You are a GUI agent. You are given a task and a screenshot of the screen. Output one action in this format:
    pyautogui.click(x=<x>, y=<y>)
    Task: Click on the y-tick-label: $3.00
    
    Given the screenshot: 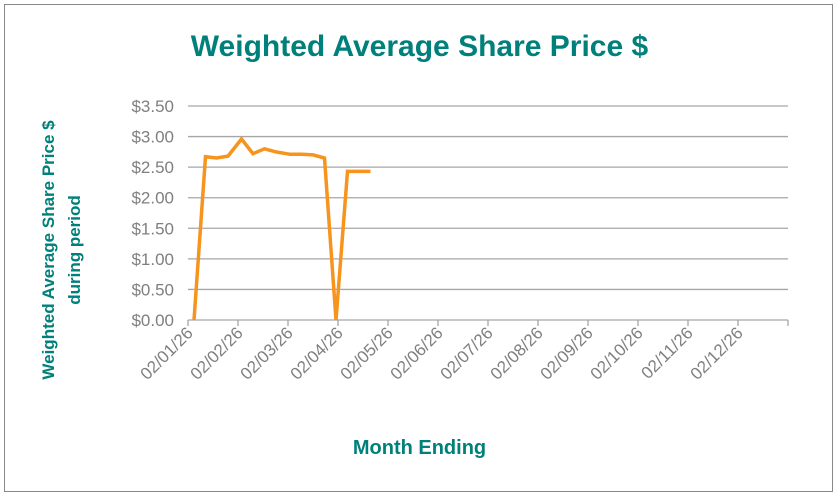 What is the action you would take?
    pyautogui.click(x=152, y=137)
    